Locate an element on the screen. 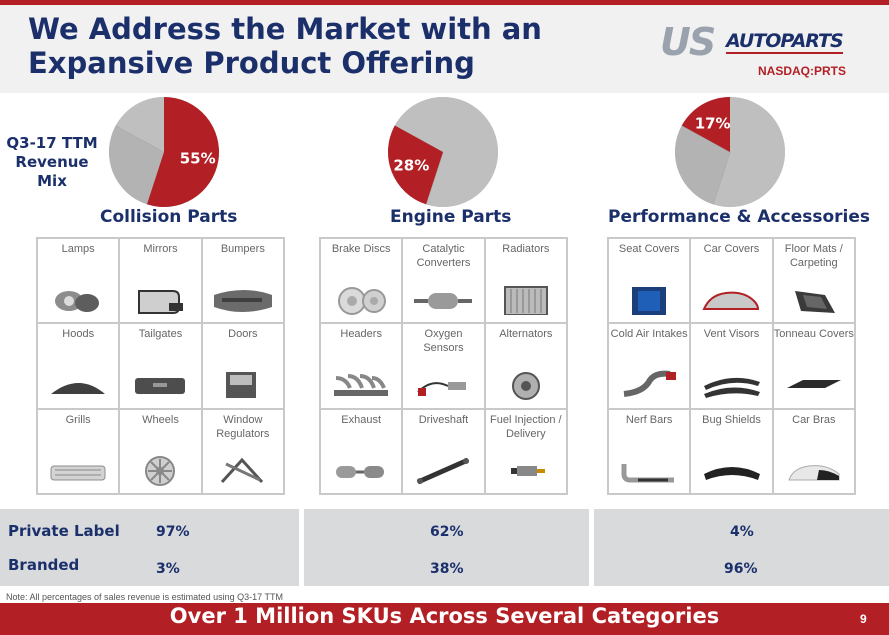 This screenshot has width=889, height=635. pie-slice-label: 55% is located at coordinates (198, 158).